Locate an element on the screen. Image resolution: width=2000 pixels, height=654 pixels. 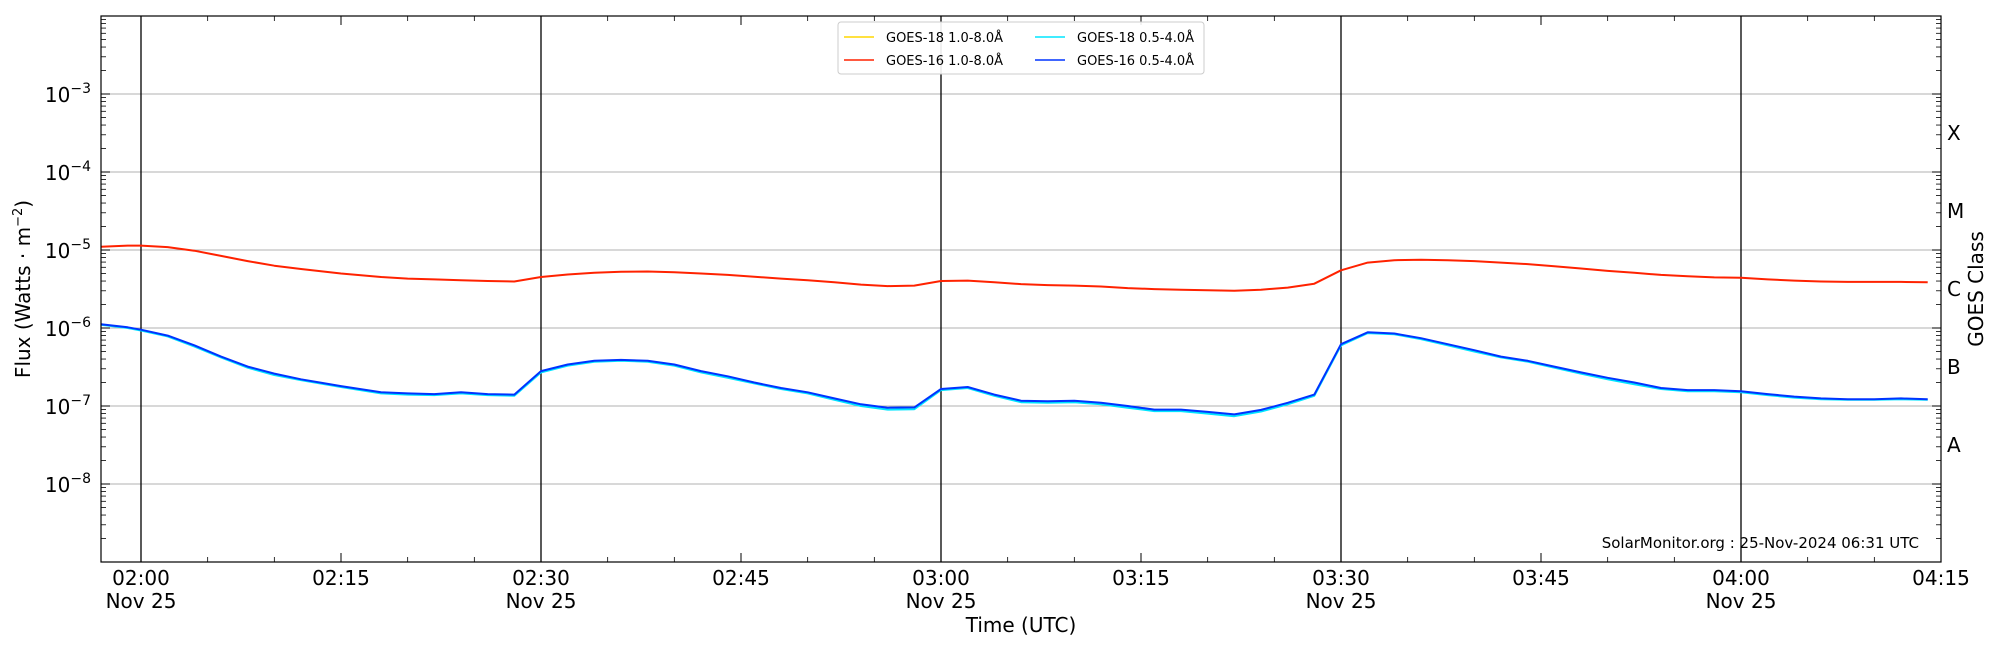
y-axis-label-base: Flux (Watts · m is located at coordinates (23, 302).